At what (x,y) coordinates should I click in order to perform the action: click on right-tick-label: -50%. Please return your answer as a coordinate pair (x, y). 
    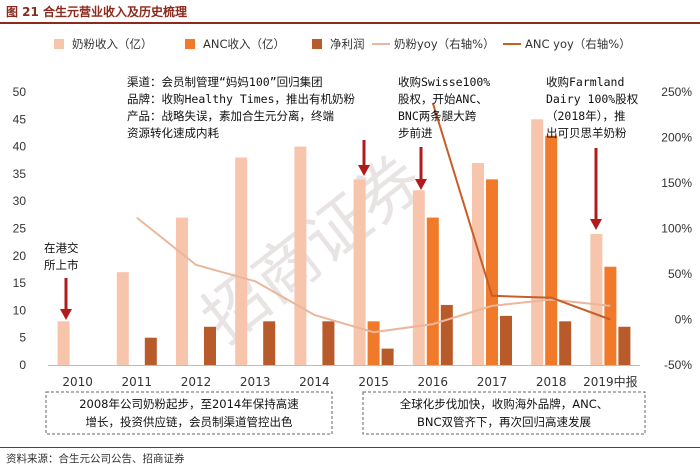
    Looking at the image, I should click on (678, 365).